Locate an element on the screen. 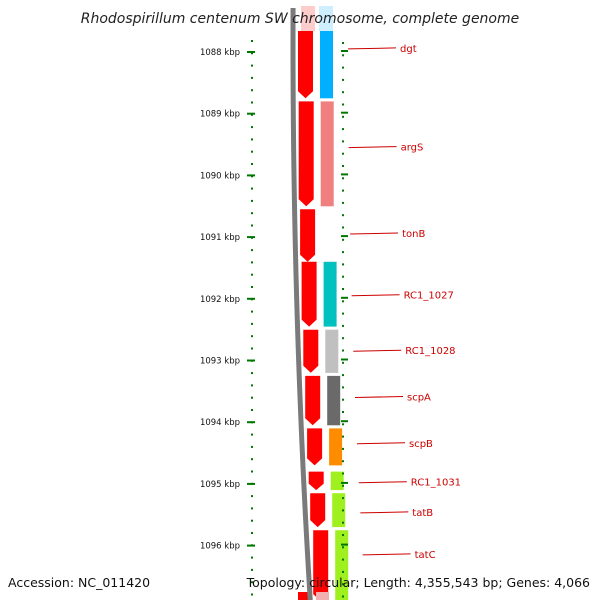 The image size is (600, 600). gene-label: tatC is located at coordinates (425, 555).